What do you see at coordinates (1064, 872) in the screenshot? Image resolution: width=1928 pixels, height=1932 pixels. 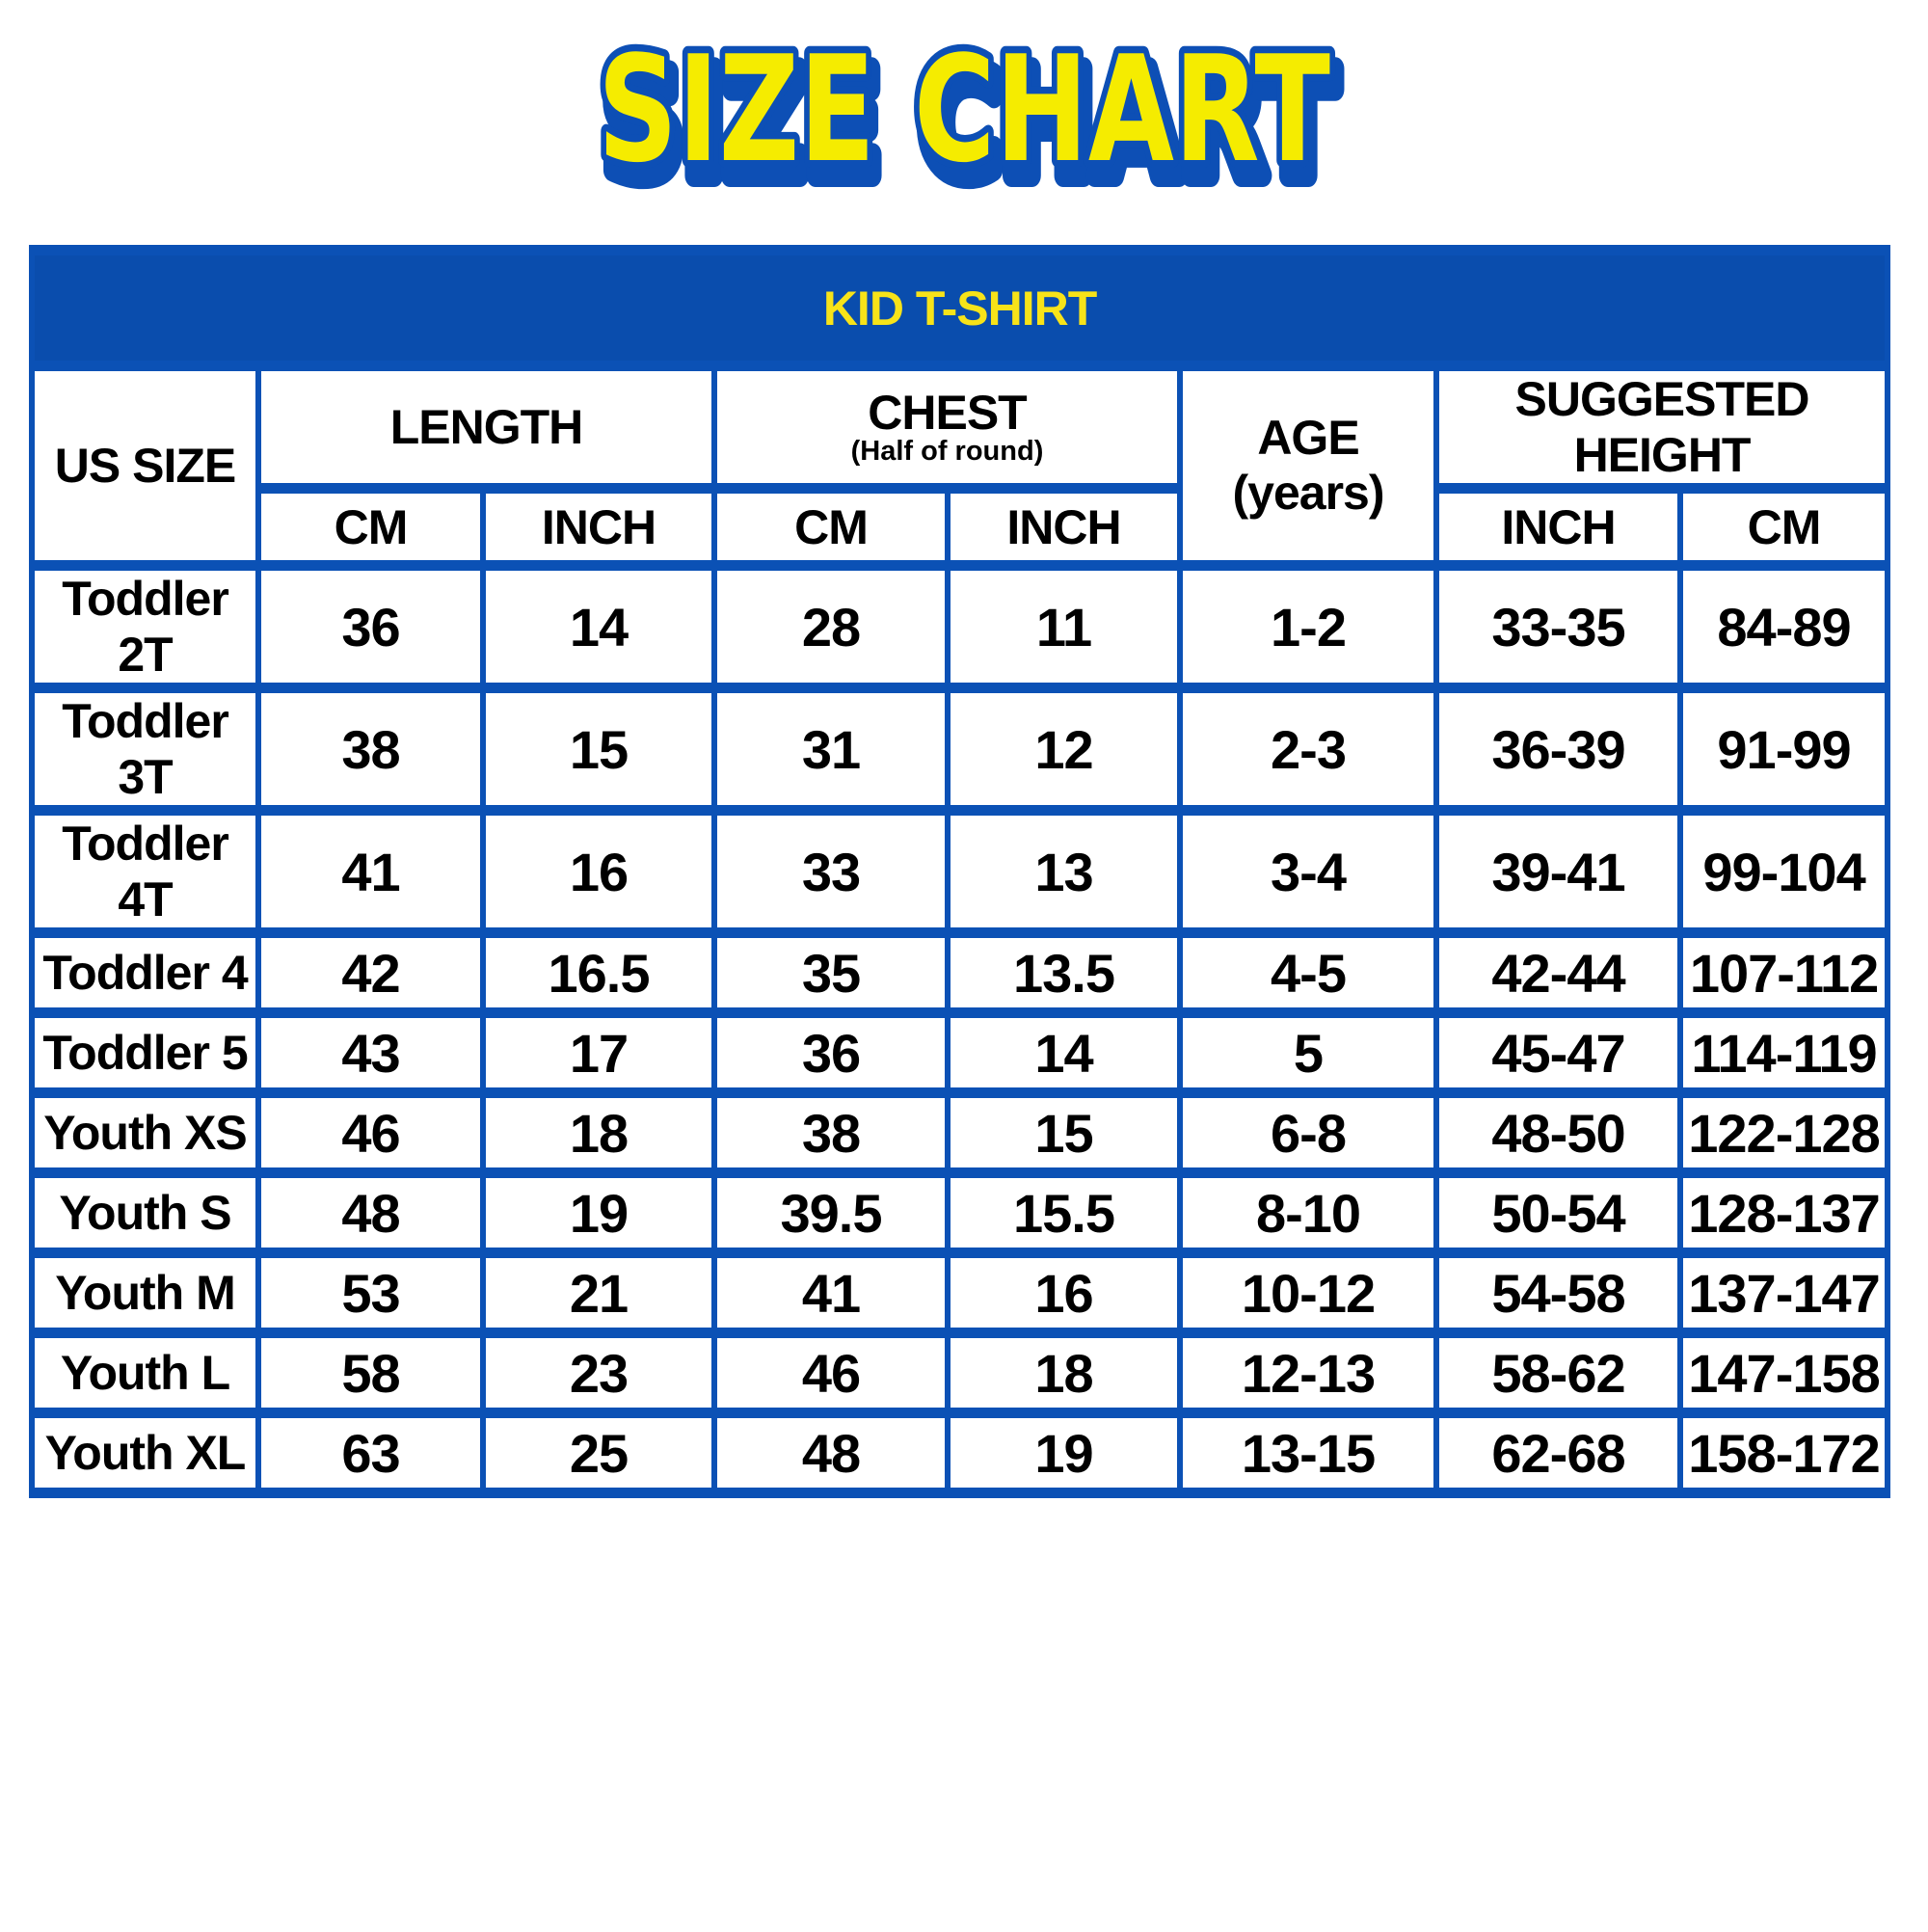 I see `size-value-cell: 13` at bounding box center [1064, 872].